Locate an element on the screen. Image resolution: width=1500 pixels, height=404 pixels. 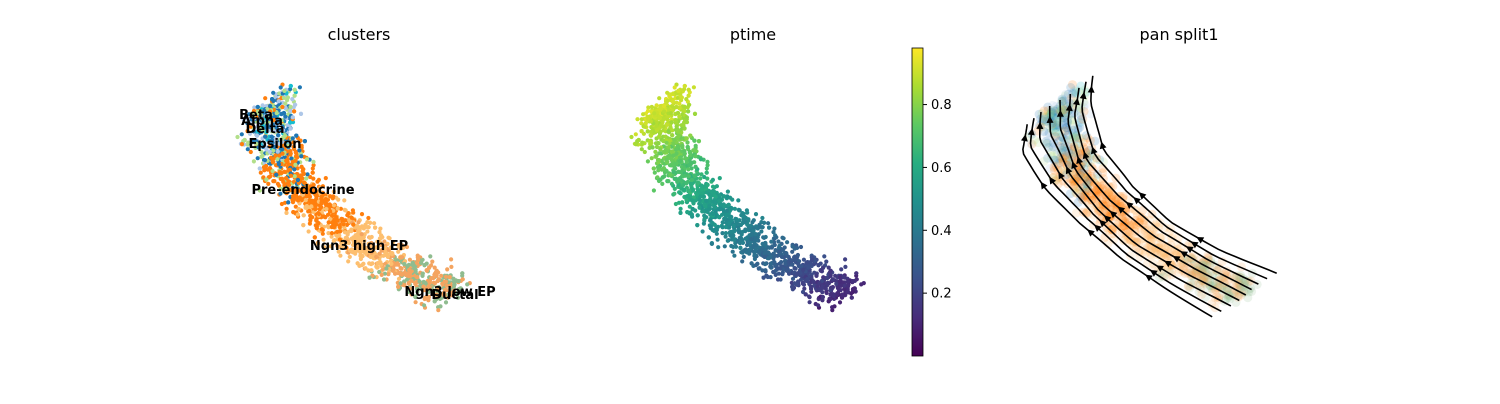
colorbar-tick-label: 0.4 is located at coordinates (941, 231).